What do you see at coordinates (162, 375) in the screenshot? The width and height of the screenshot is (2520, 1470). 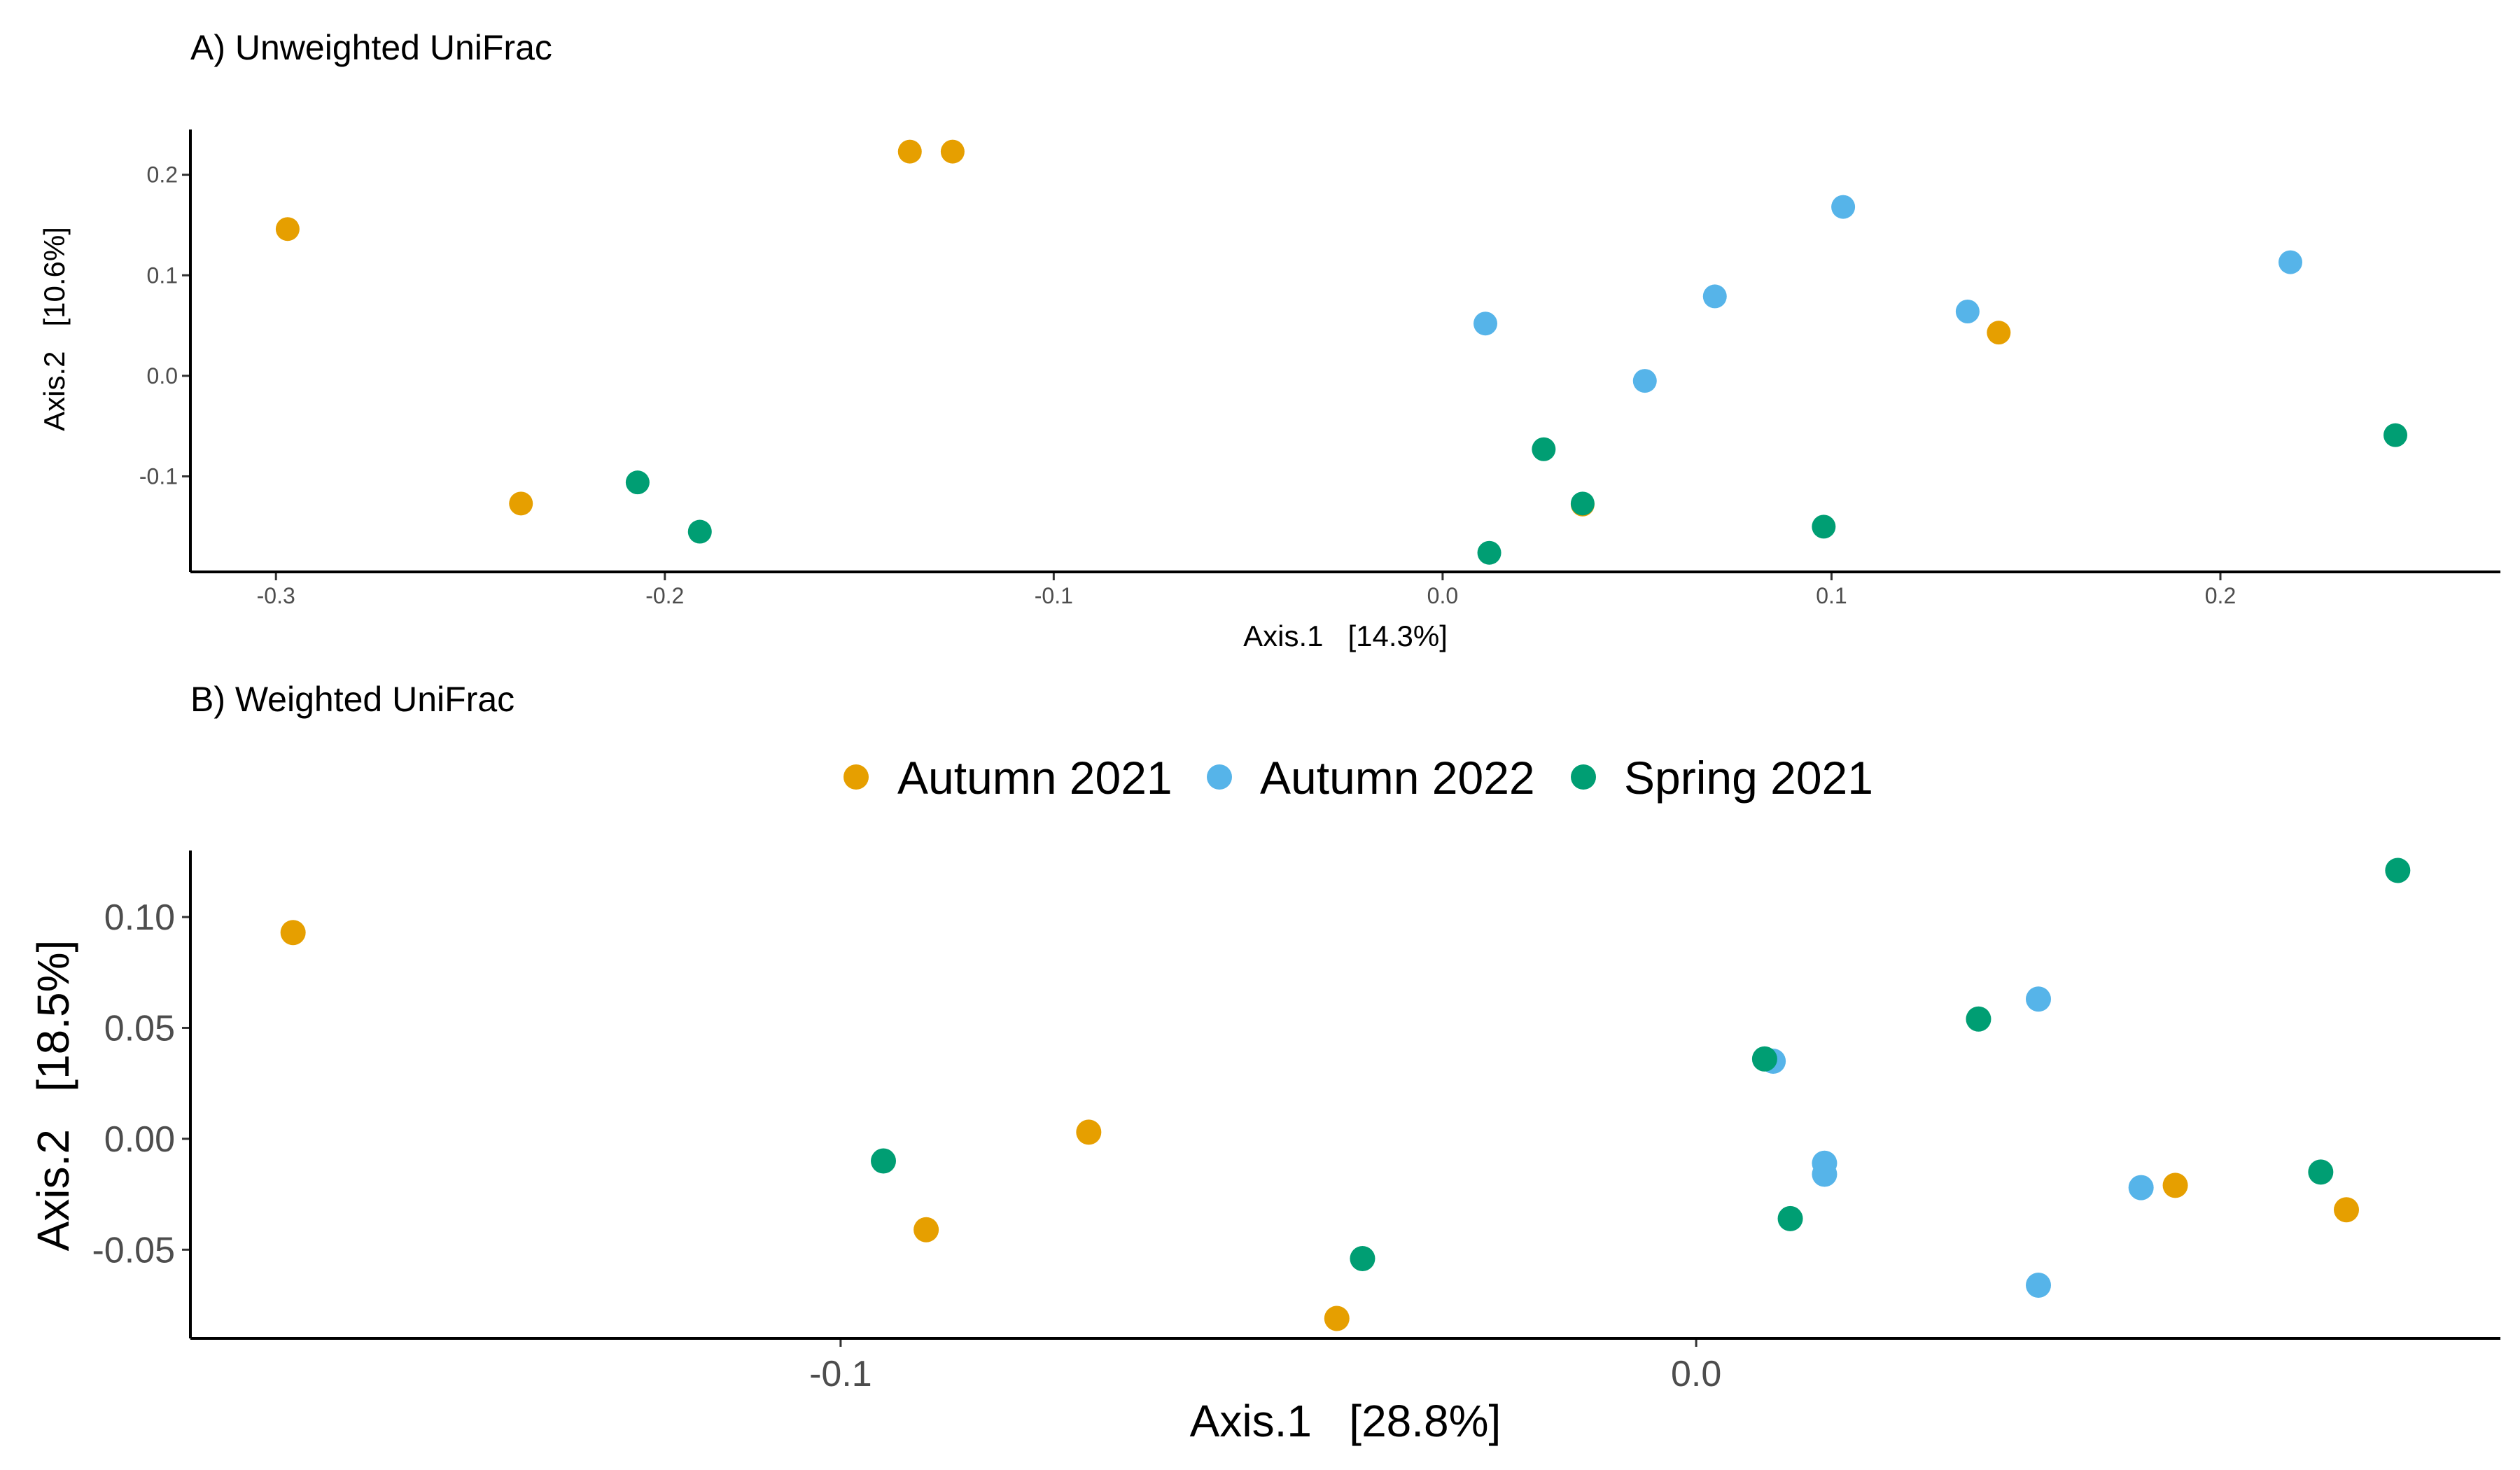 I see `panel-a-y-tick-label: 0.0` at bounding box center [162, 375].